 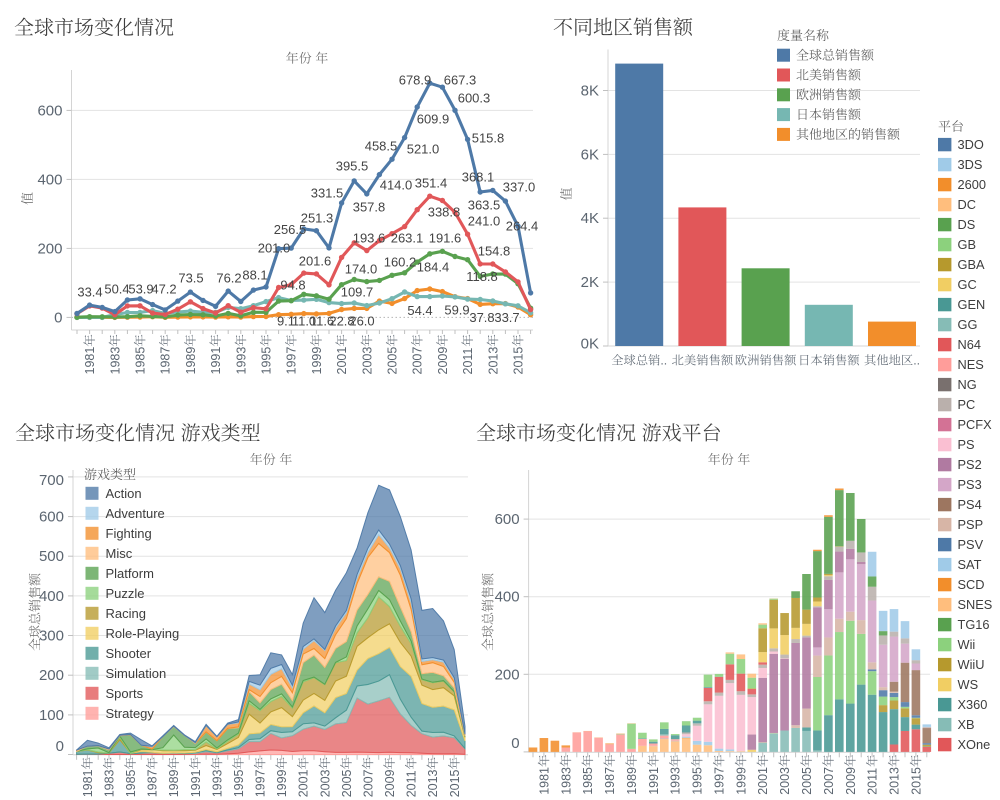 I want to click on svg-text: 251.3, so click(x=317, y=218).